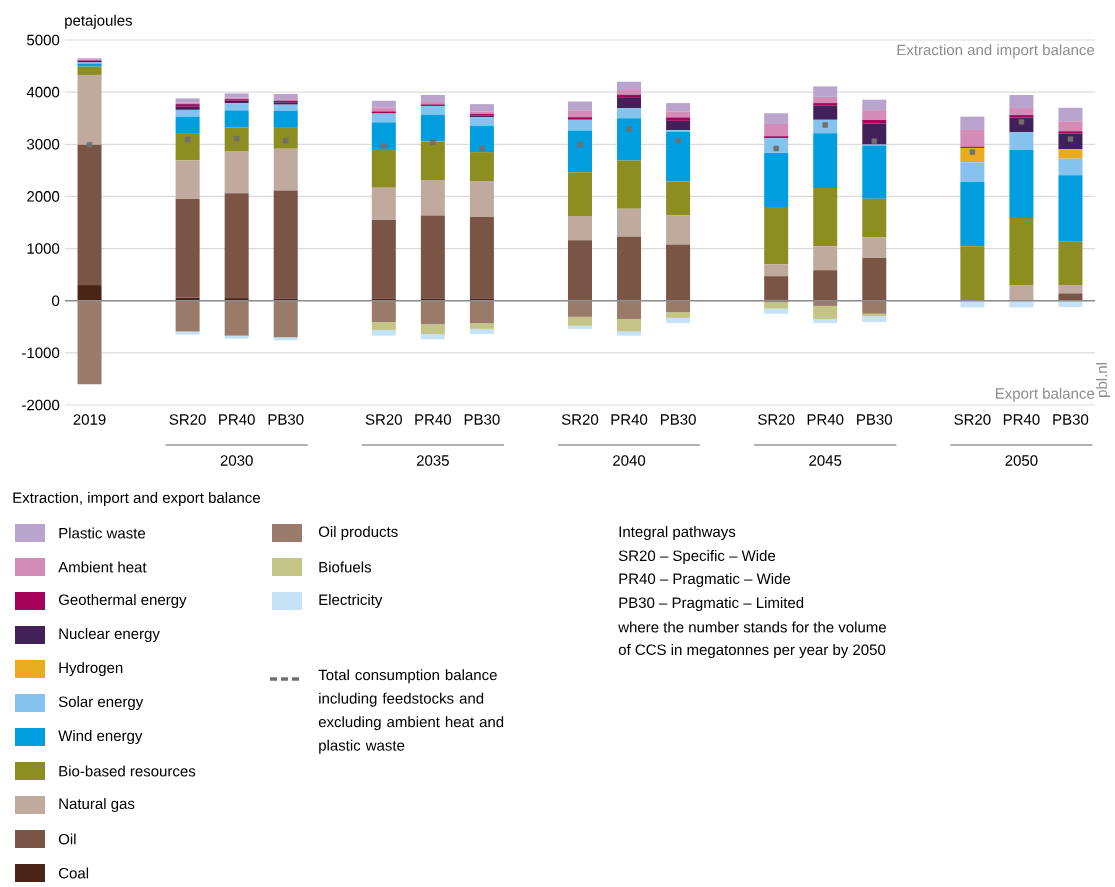 The width and height of the screenshot is (1115, 887). What do you see at coordinates (752, 651) in the screenshot?
I see `text: of CCS in megatonnes per year by 2050` at bounding box center [752, 651].